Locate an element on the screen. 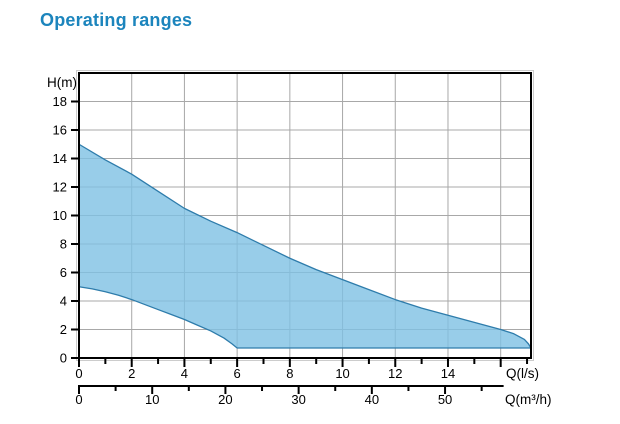 This screenshot has width=620, height=424. x-secondary-tick-label: 0 is located at coordinates (78, 399).